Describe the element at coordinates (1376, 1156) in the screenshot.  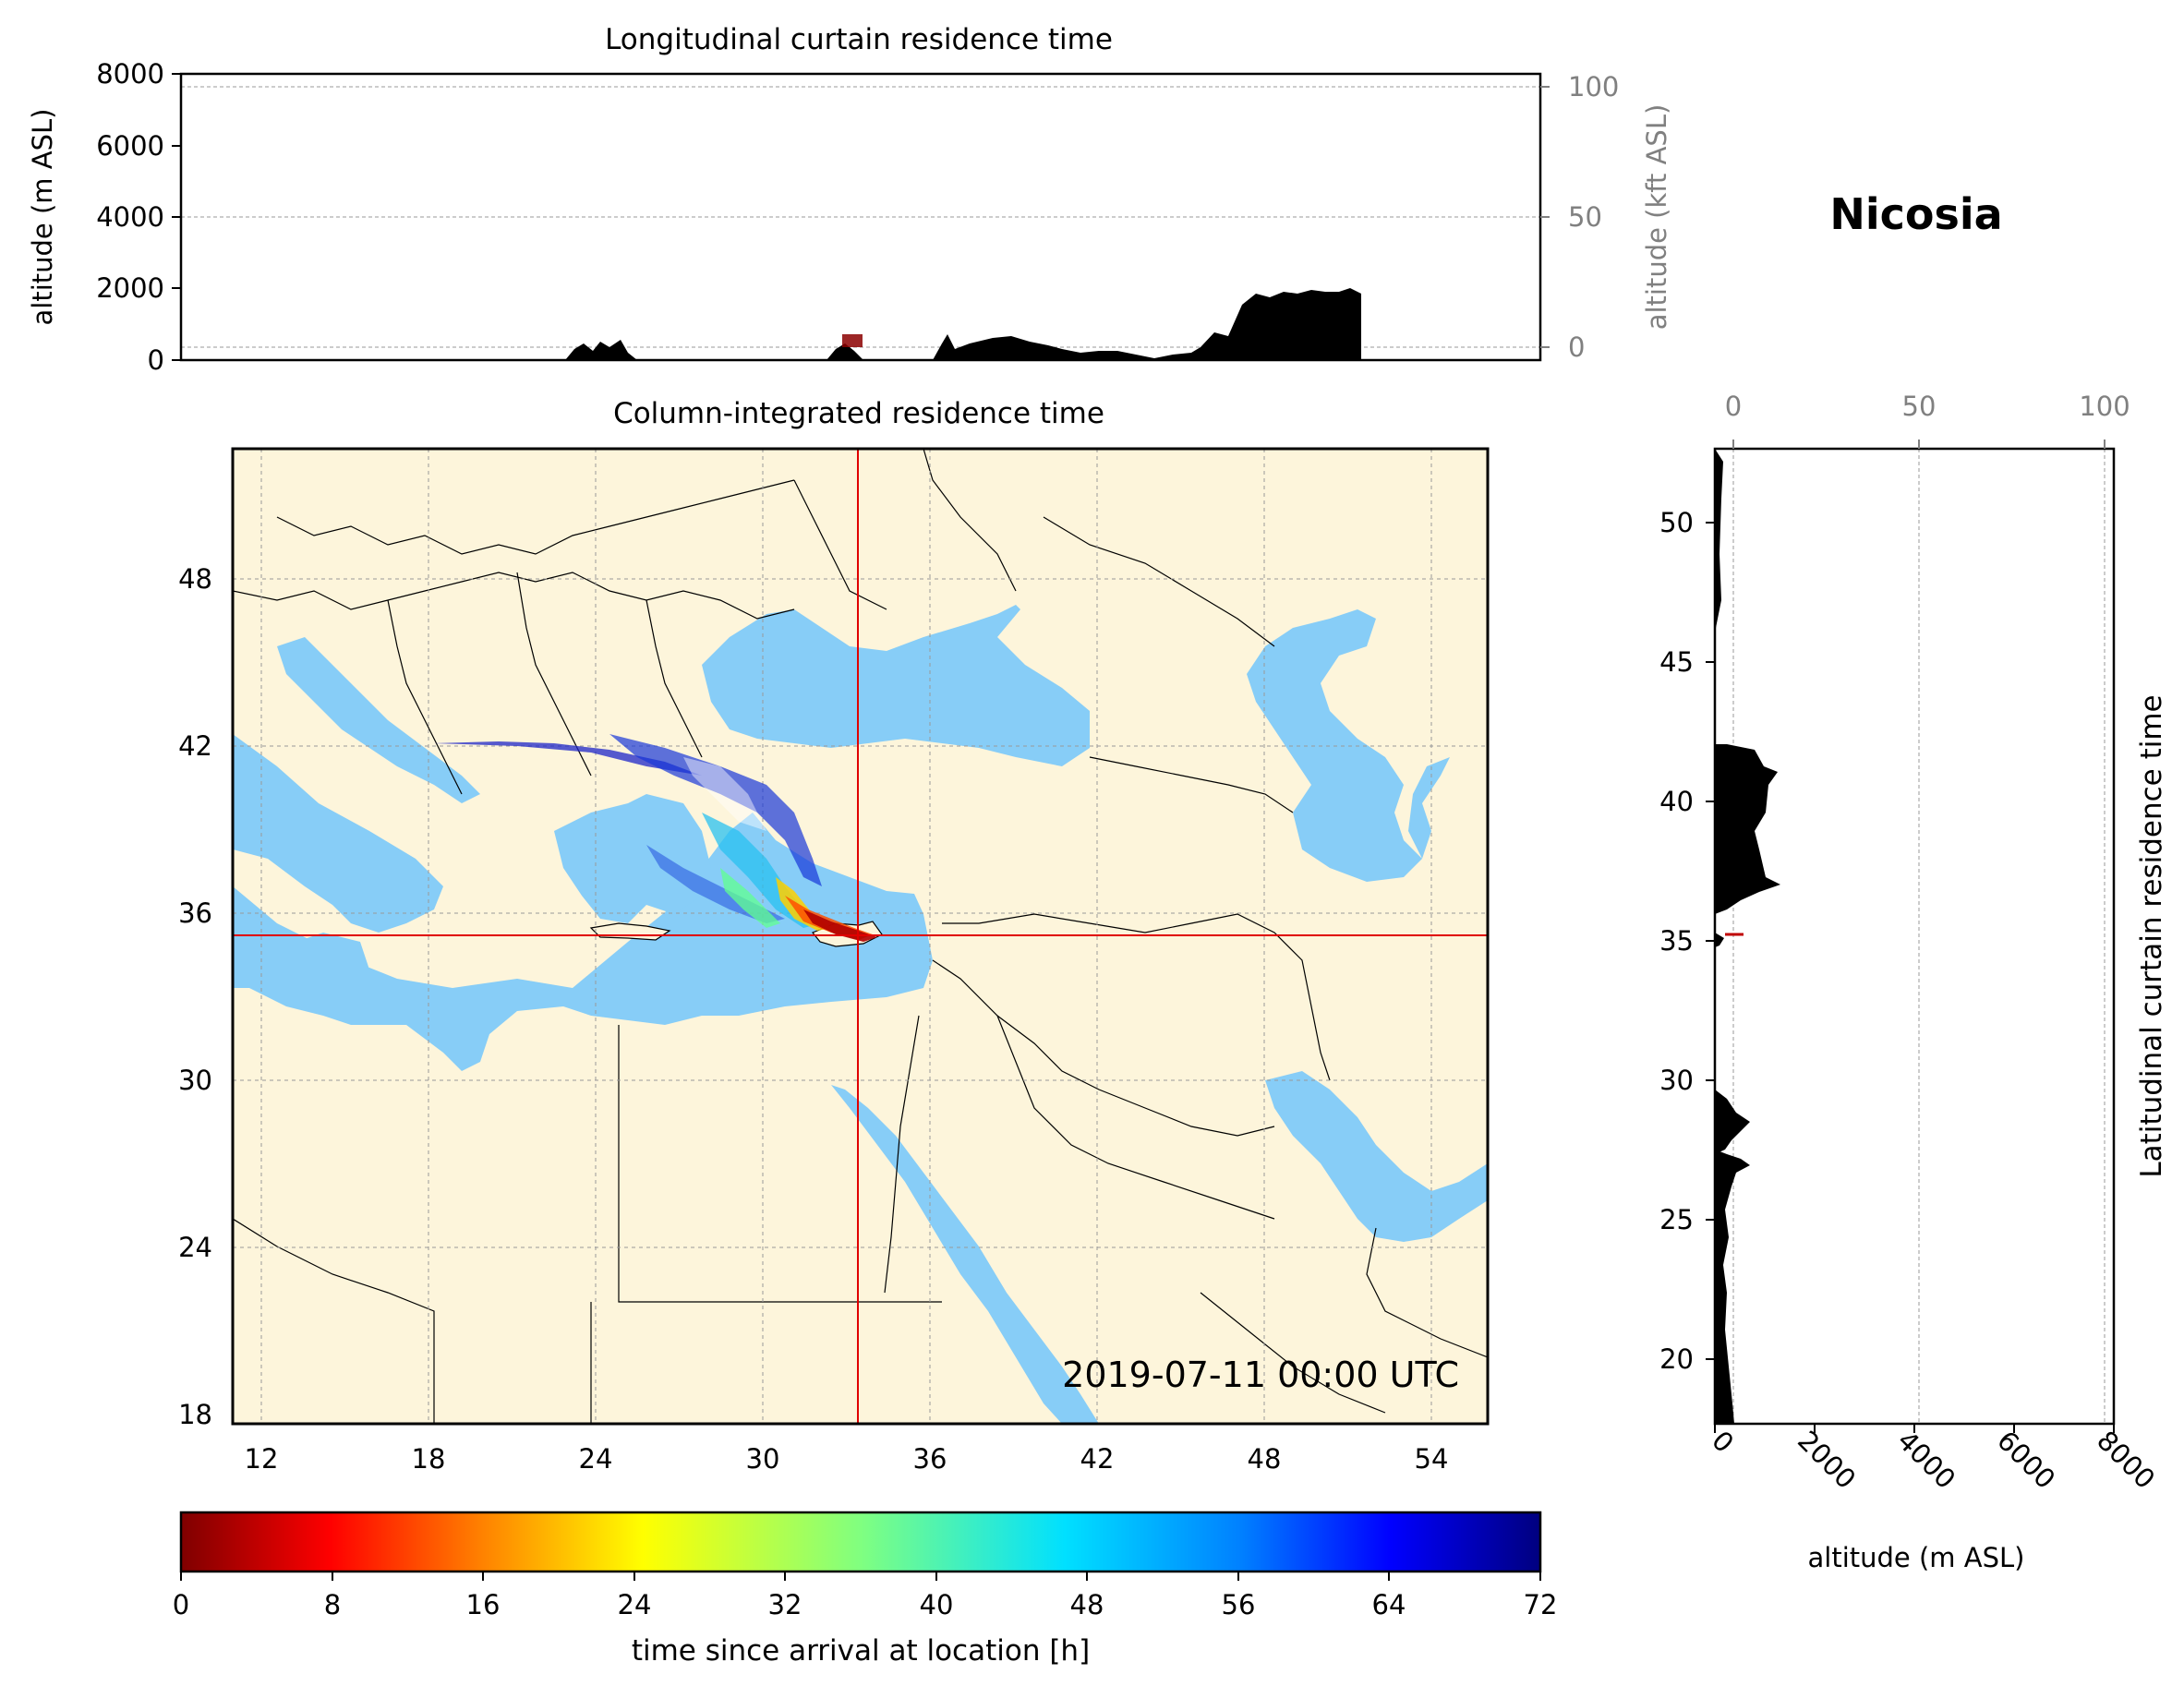
I see `persian-gulf` at that location.